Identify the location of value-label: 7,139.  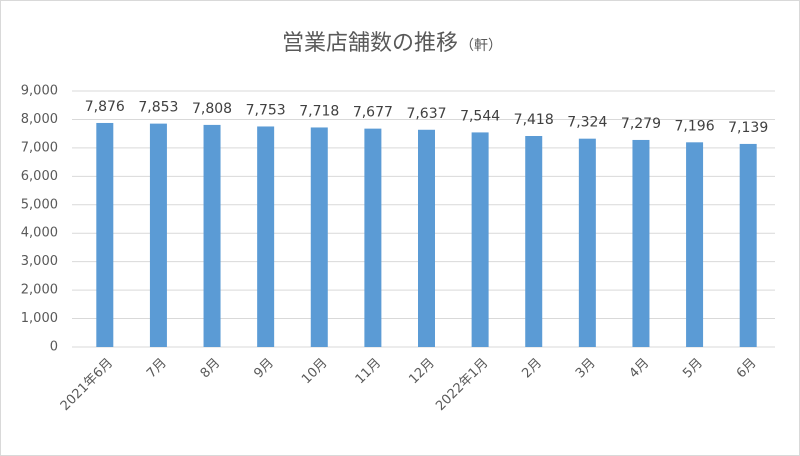
(748, 128).